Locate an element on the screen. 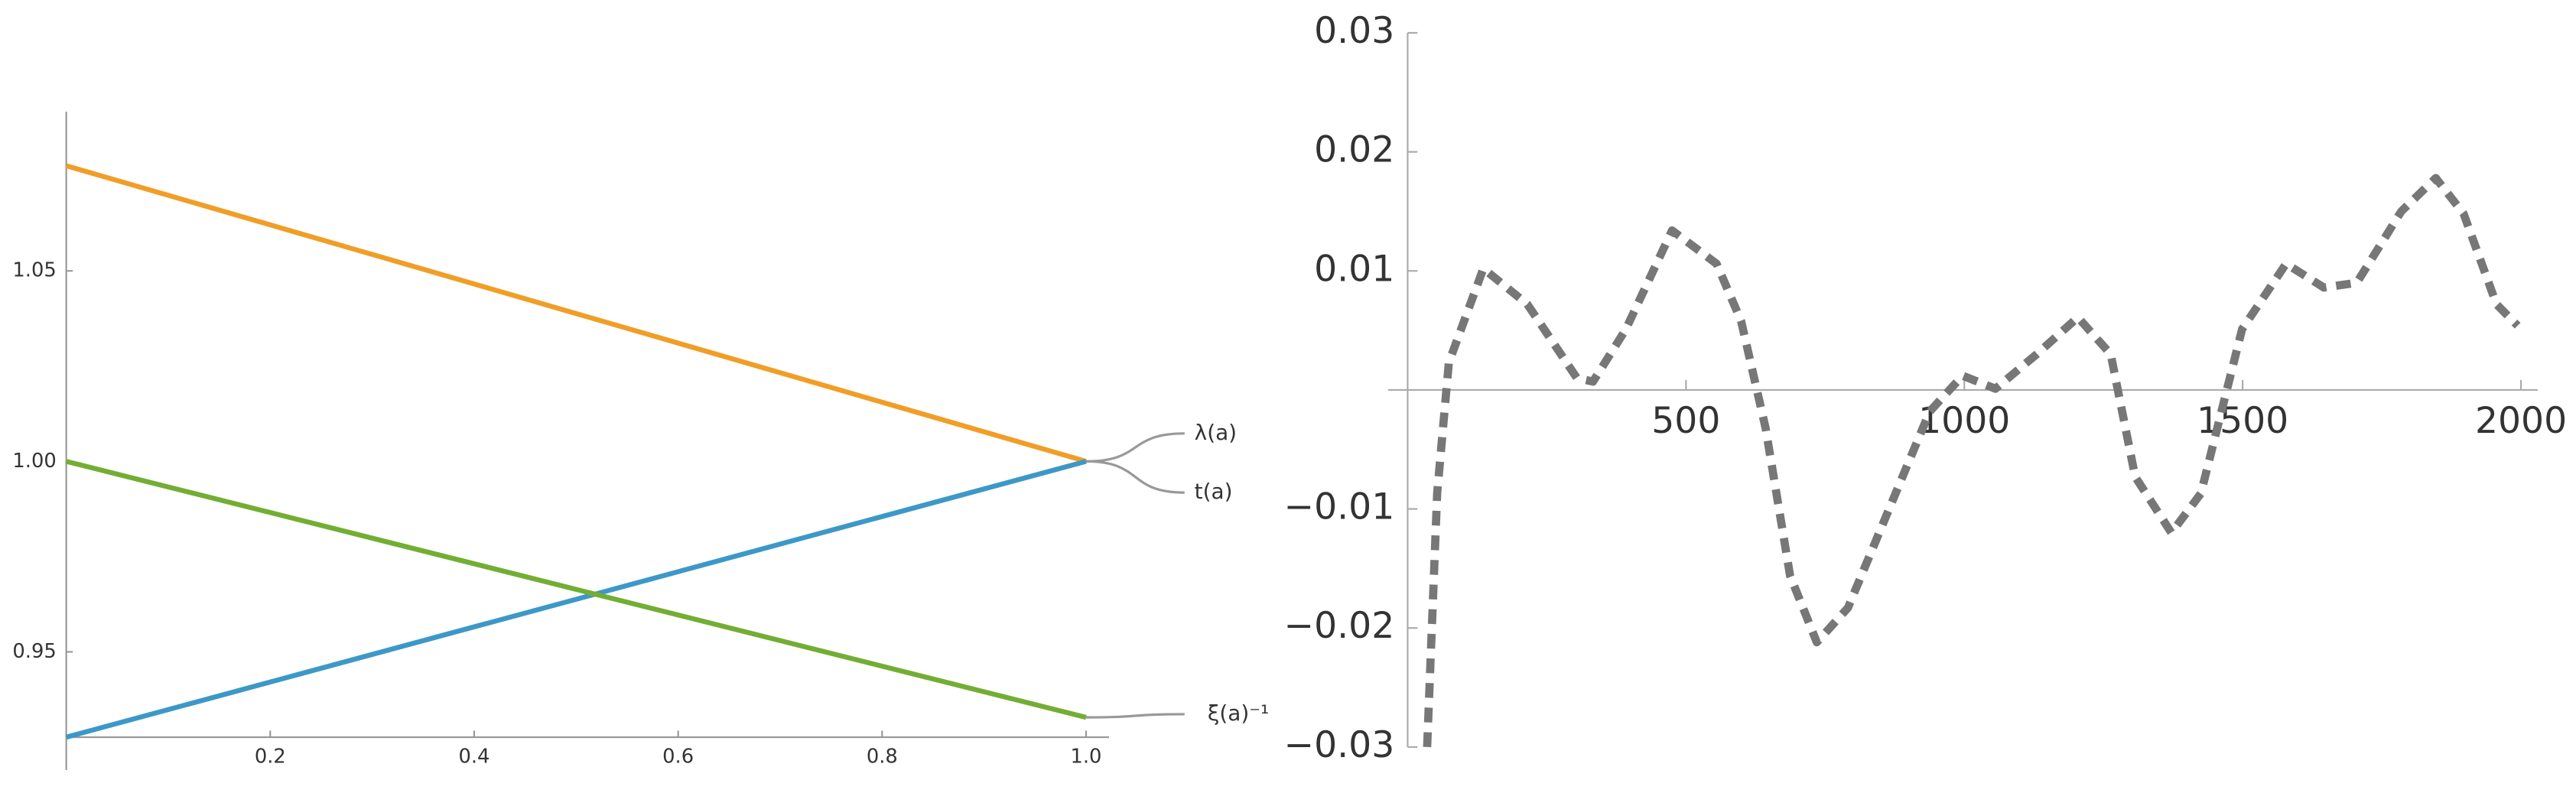  series-label: t(a) is located at coordinates (1214, 491).